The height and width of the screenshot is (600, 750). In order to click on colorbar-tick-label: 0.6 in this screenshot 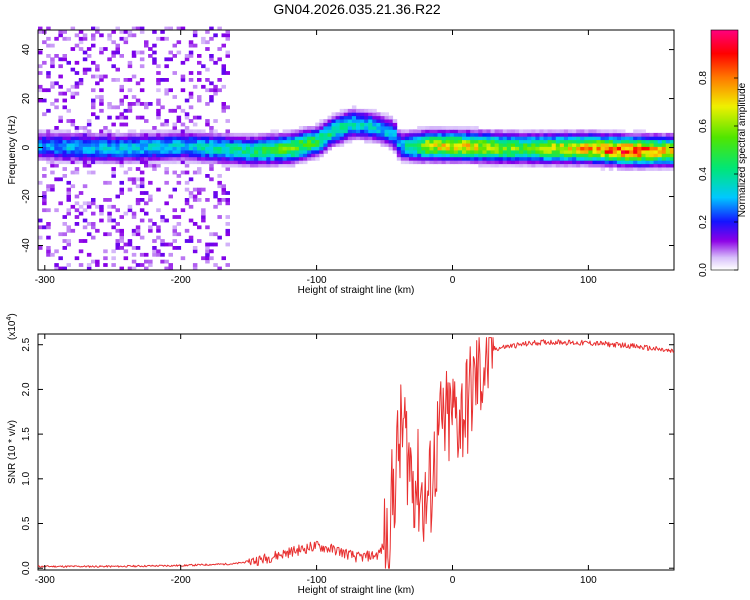, I will do `click(703, 126)`.